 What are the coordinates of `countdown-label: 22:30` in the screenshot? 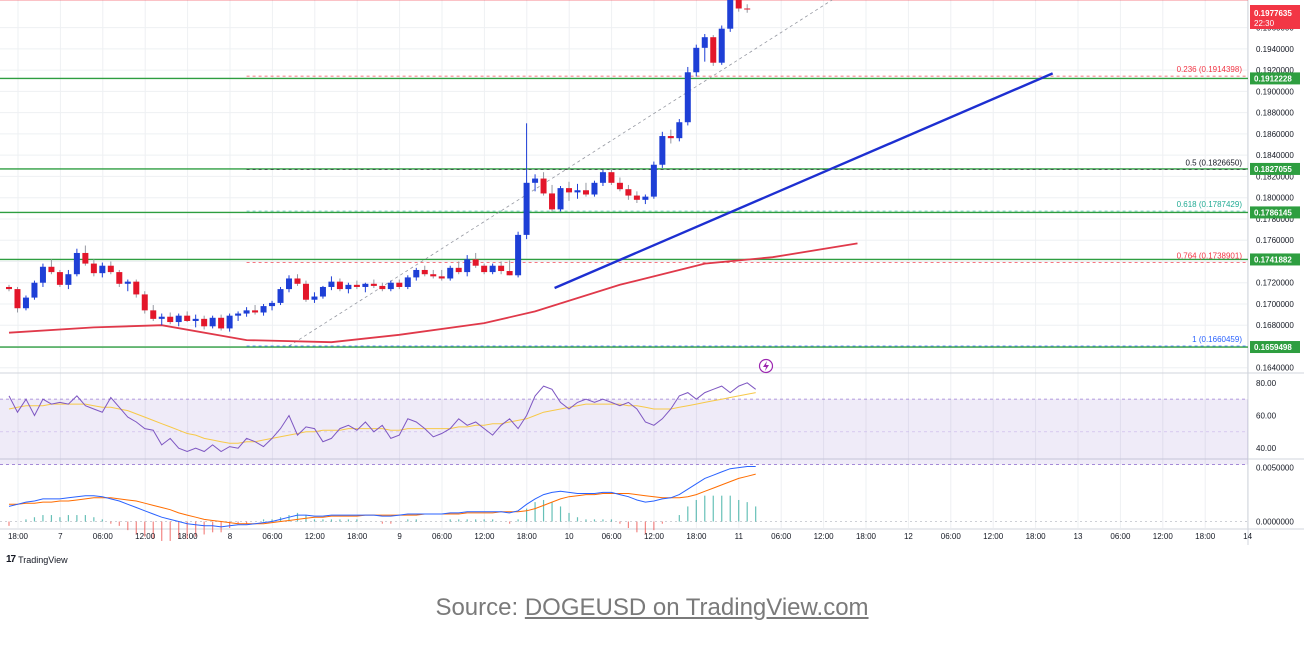 It's located at (1264, 23).